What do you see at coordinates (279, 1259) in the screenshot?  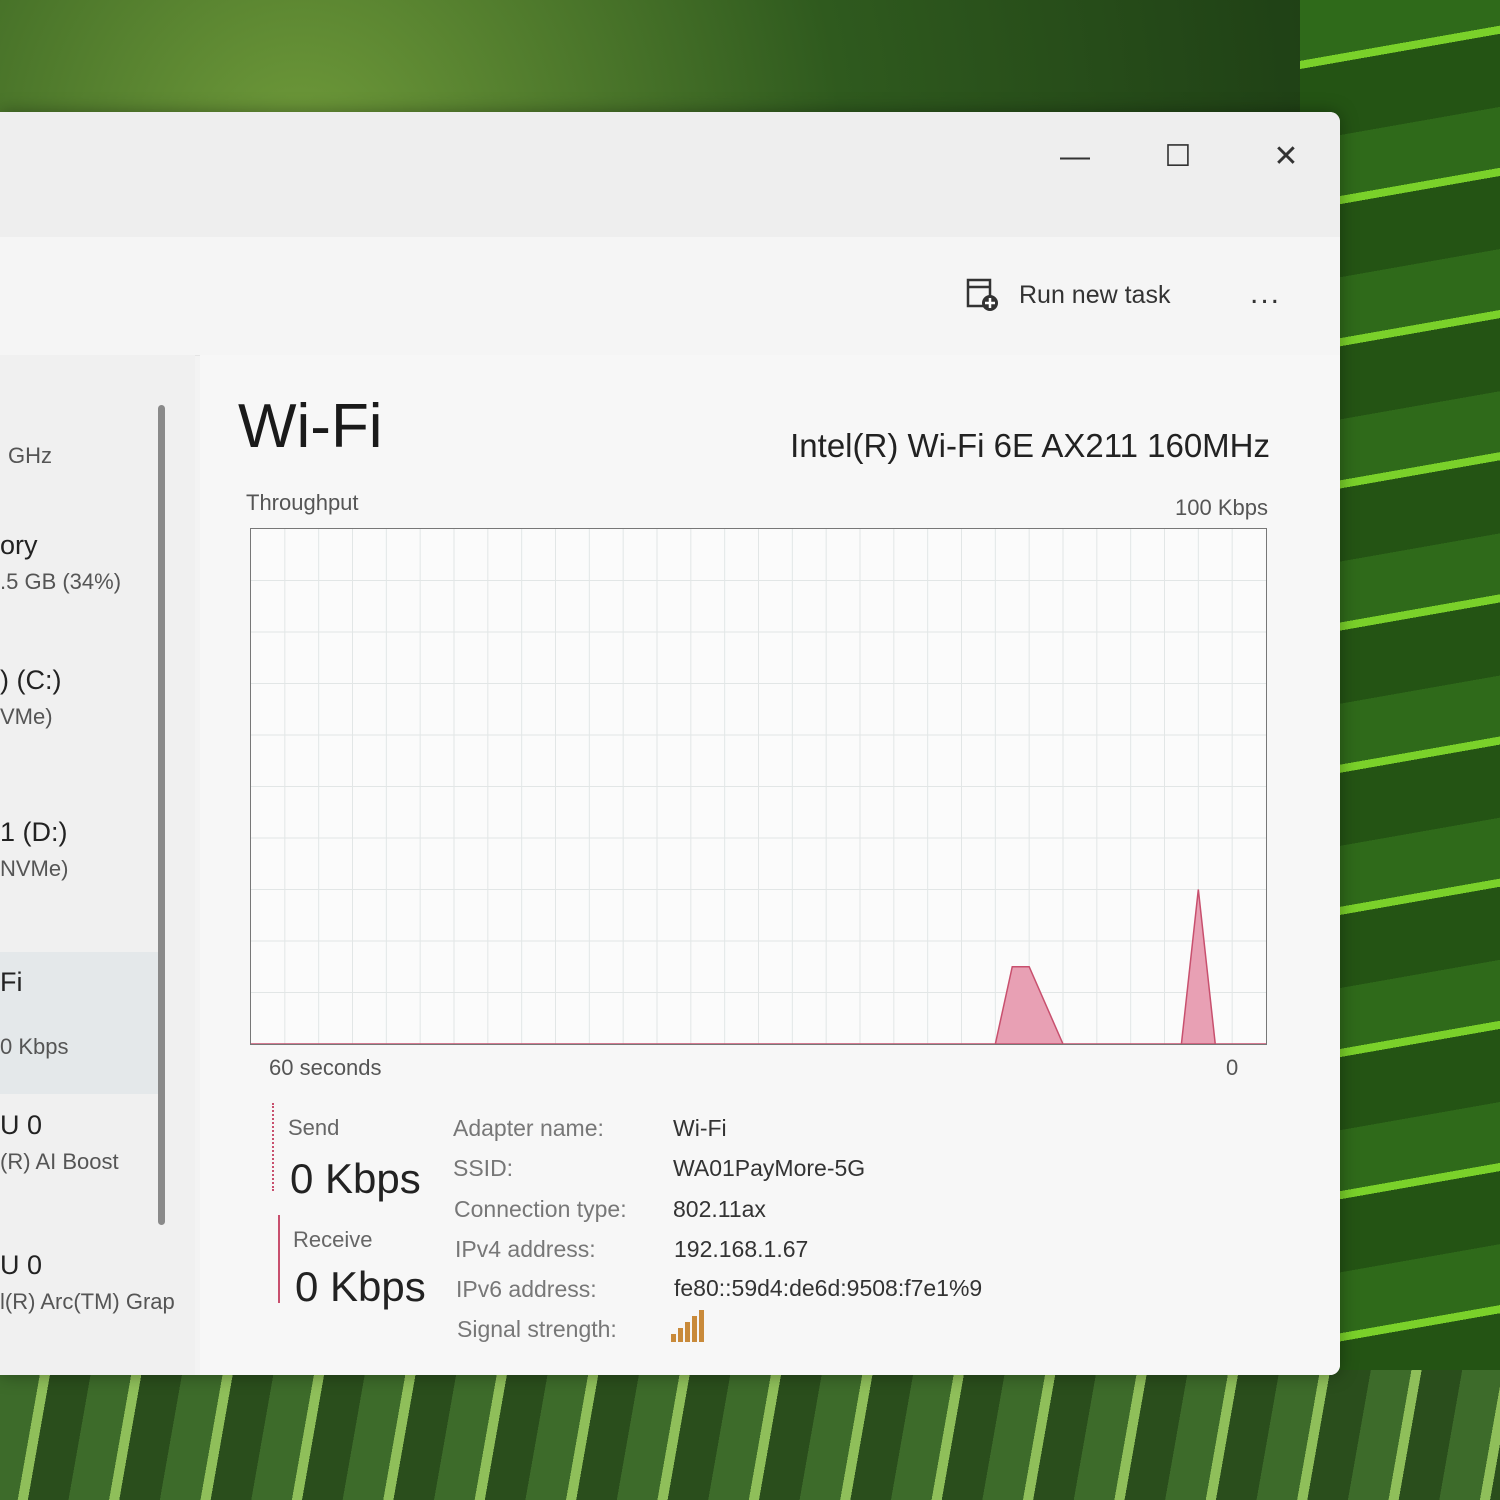 I see `receive-legend-line` at bounding box center [279, 1259].